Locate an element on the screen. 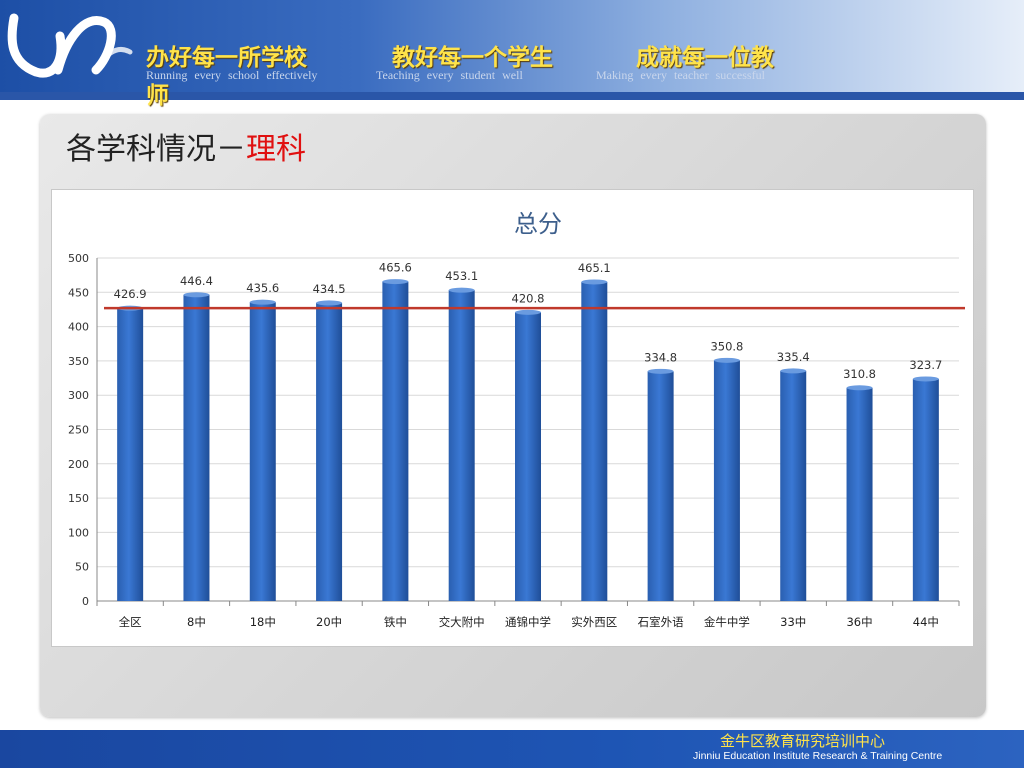 Image resolution: width=1024 pixels, height=768 pixels. data-label: 453.1 is located at coordinates (461, 276).